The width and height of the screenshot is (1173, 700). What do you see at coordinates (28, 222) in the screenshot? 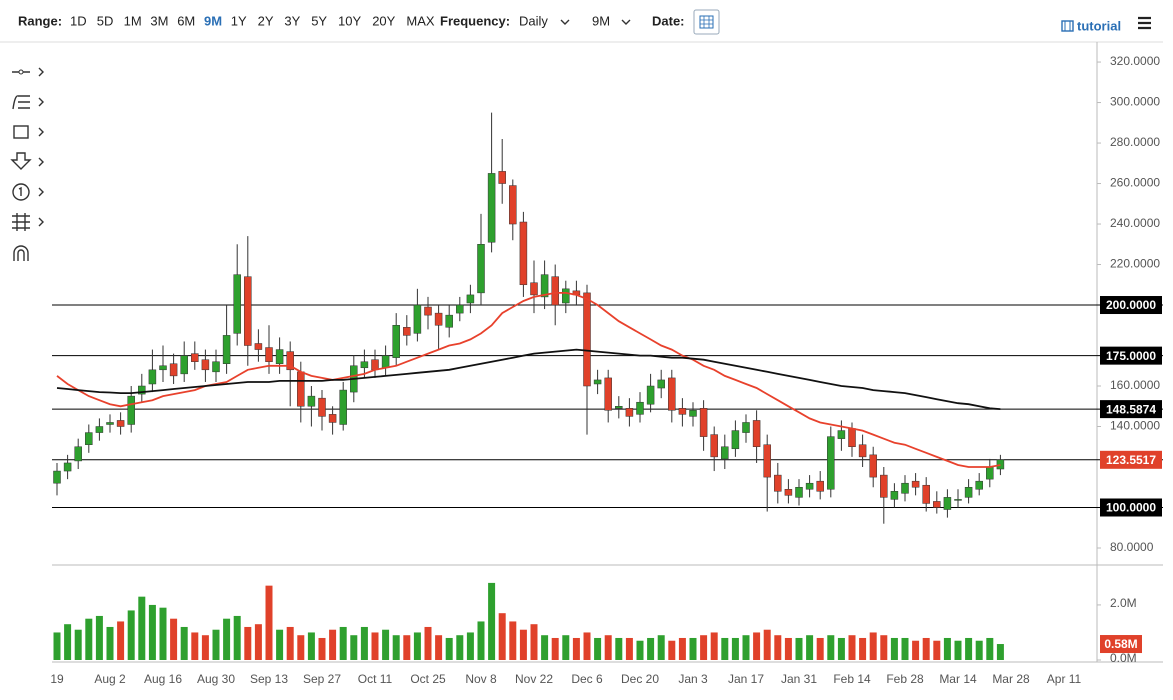
I see `tool-measure` at bounding box center [28, 222].